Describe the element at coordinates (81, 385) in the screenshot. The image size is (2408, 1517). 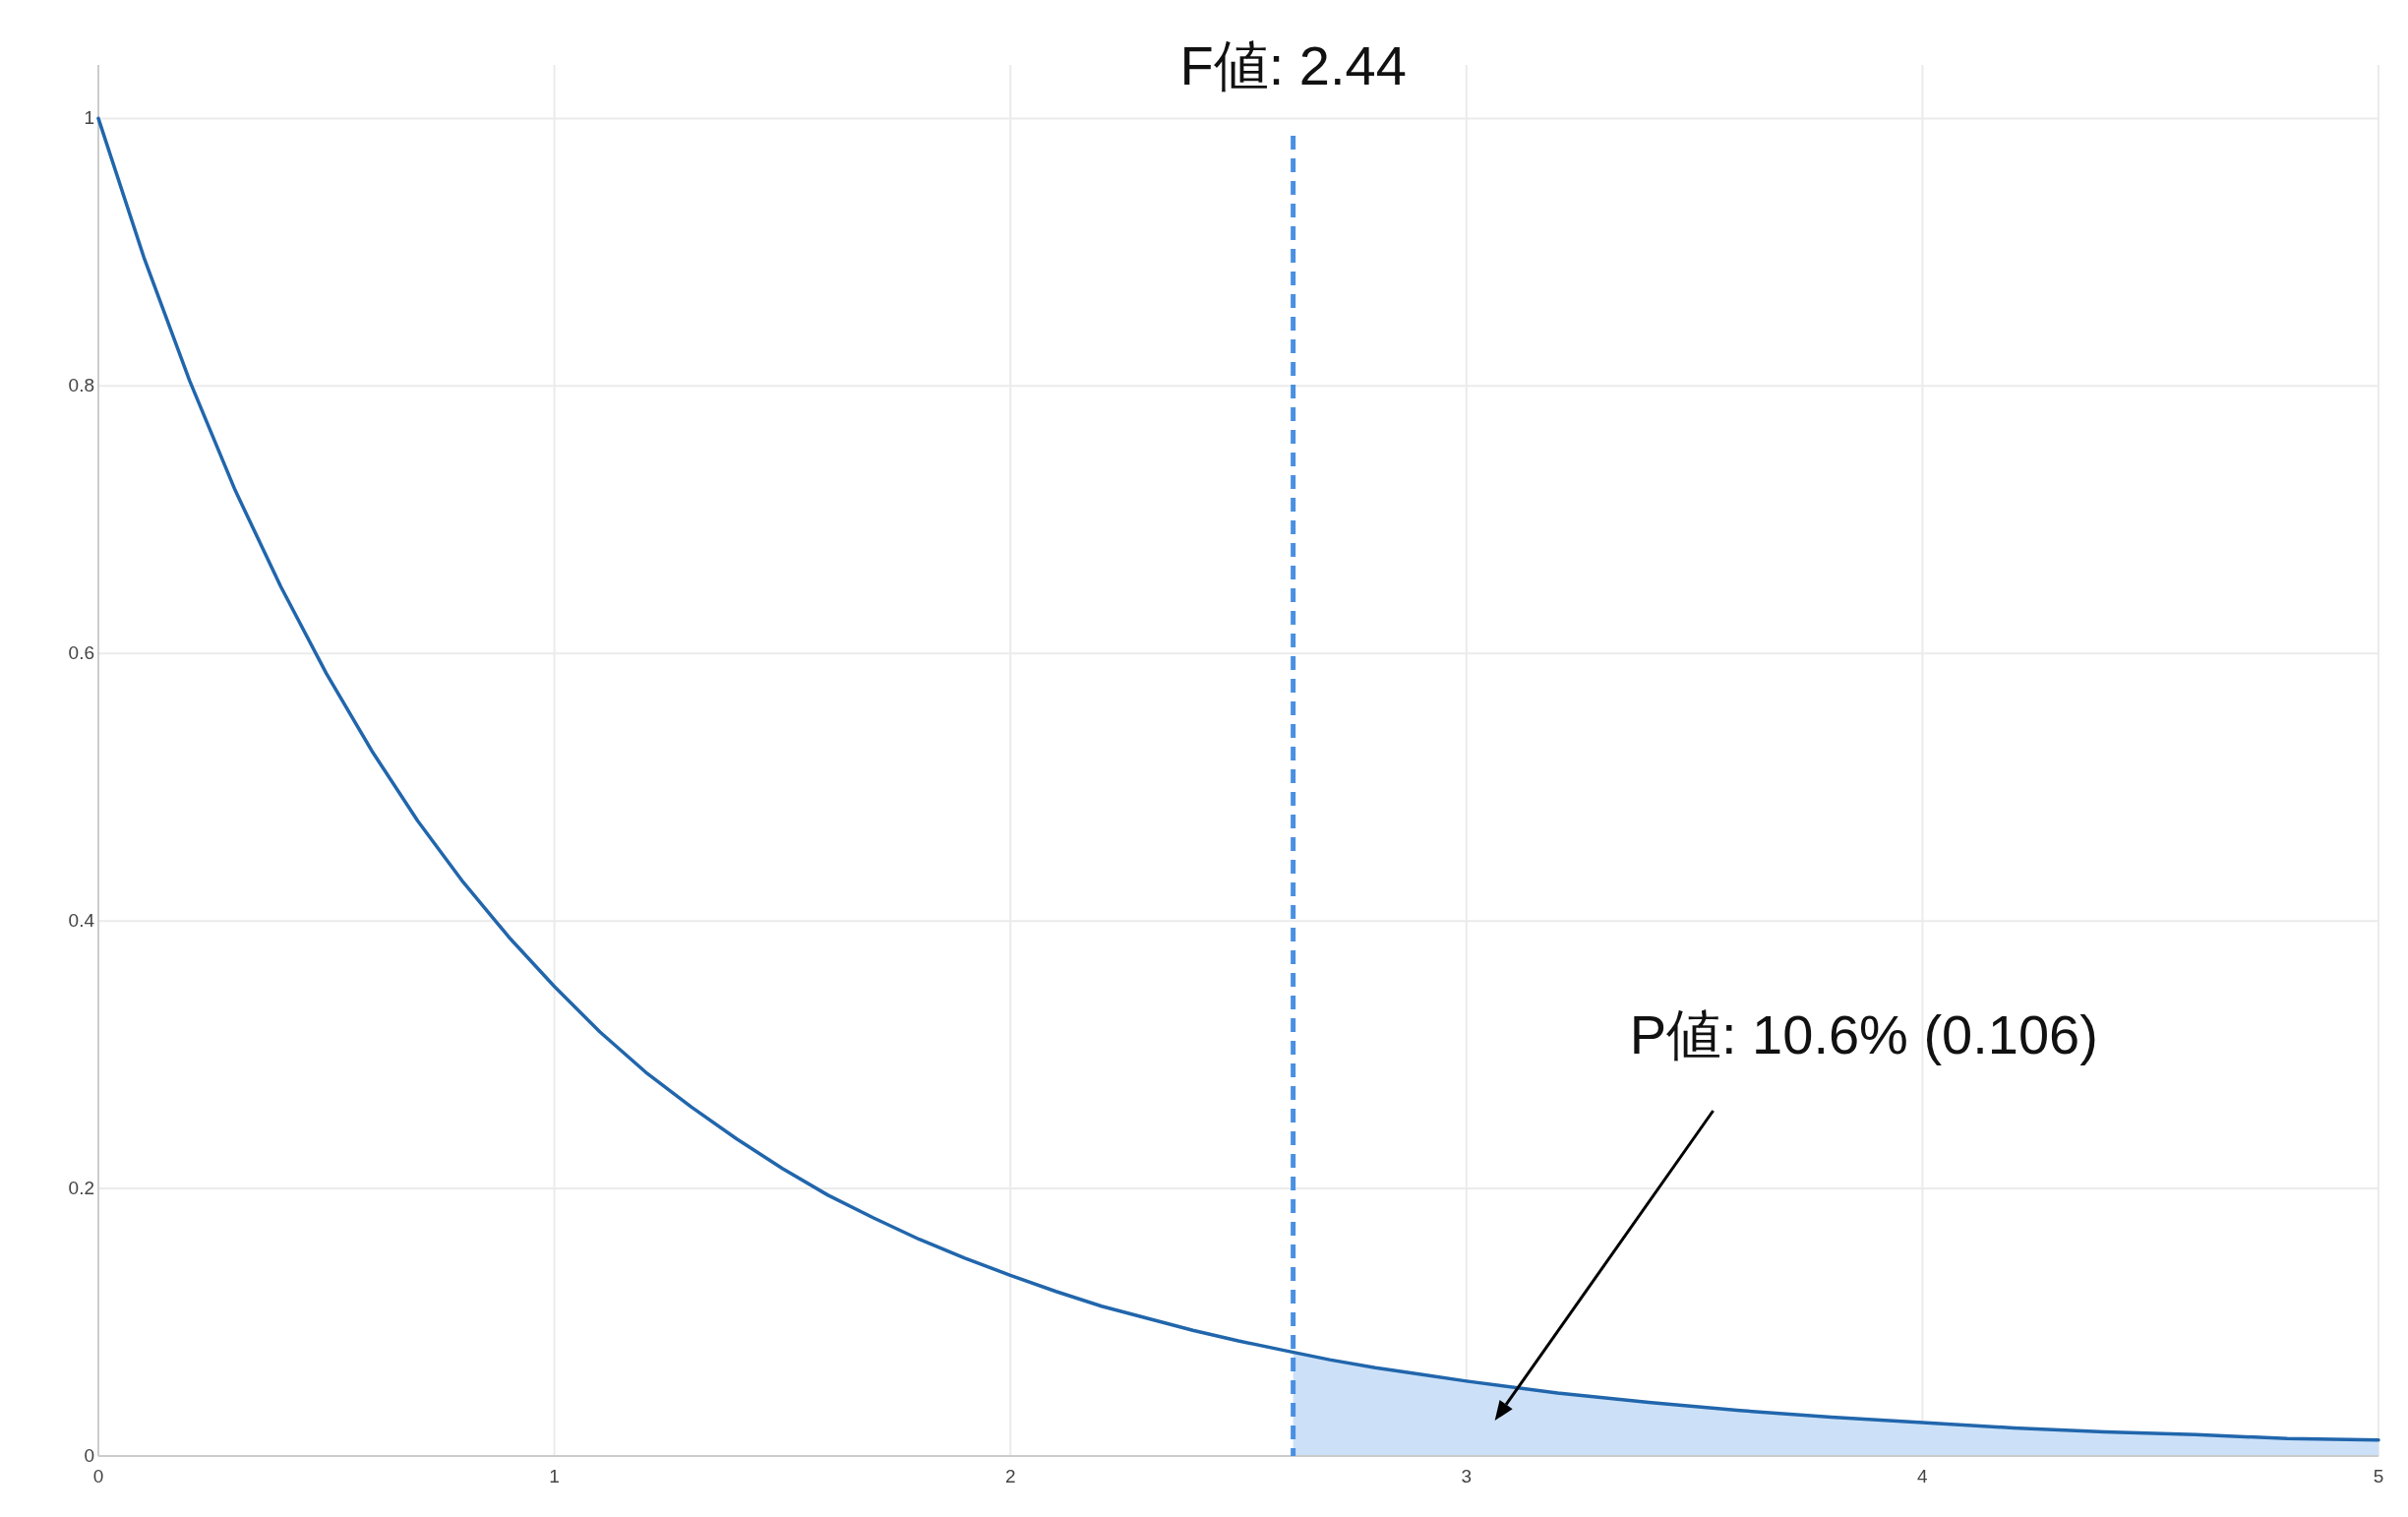
I see `y-tick-label: 0.8` at that location.